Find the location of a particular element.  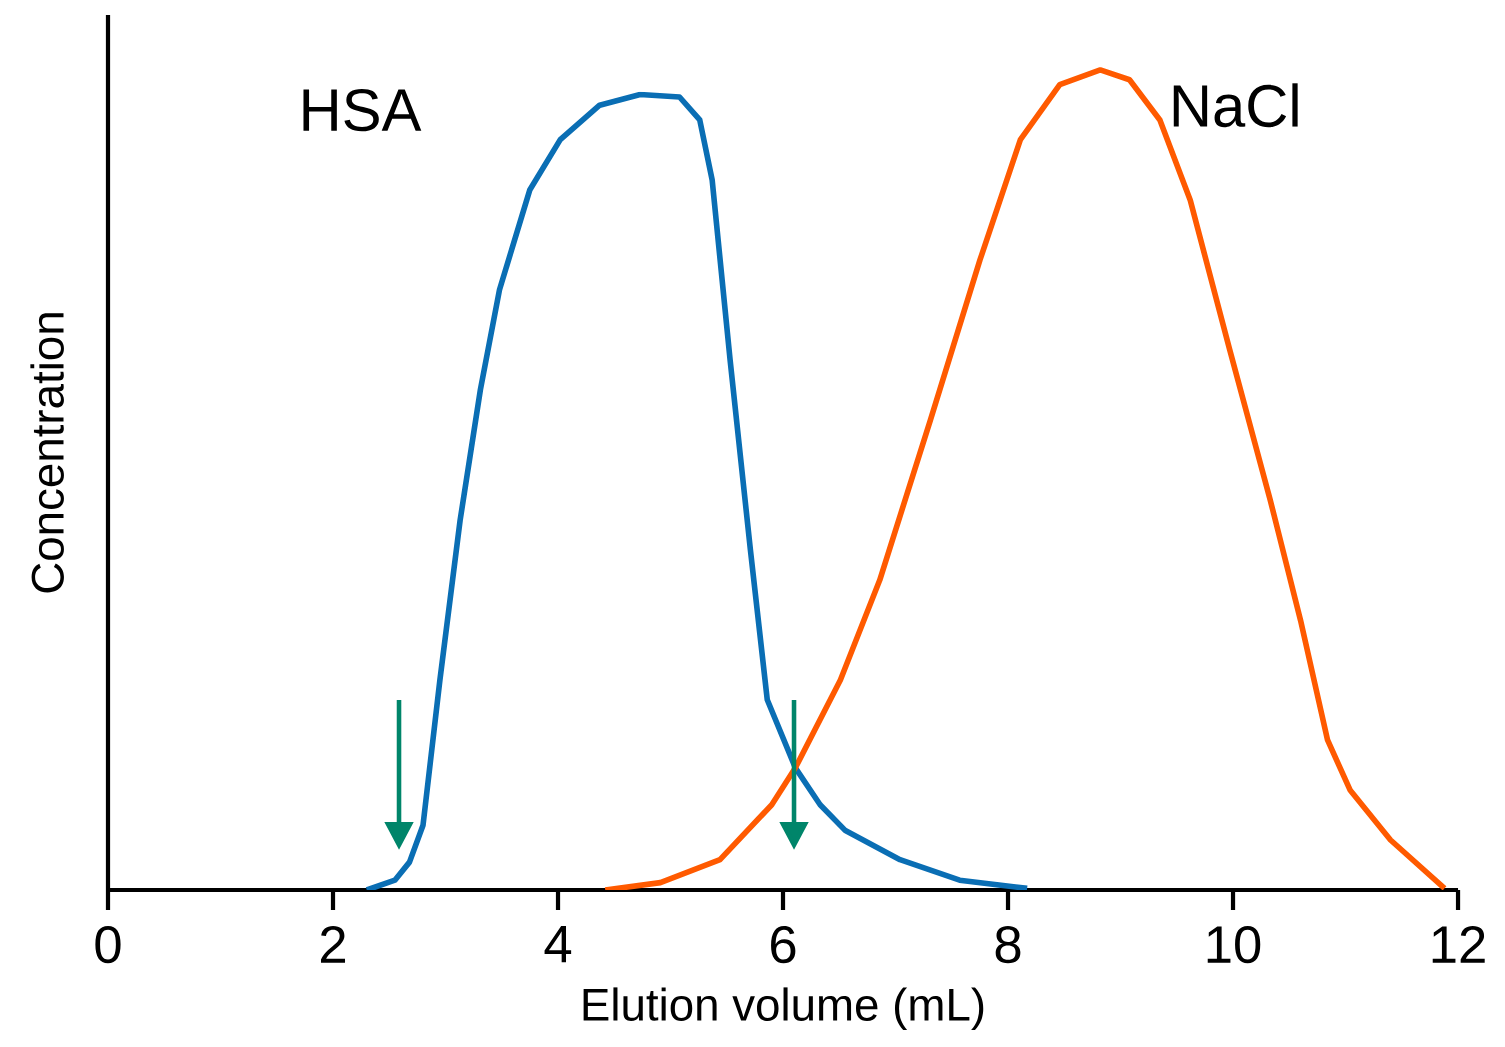

x-tick-label: 10 is located at coordinates (1234, 944).